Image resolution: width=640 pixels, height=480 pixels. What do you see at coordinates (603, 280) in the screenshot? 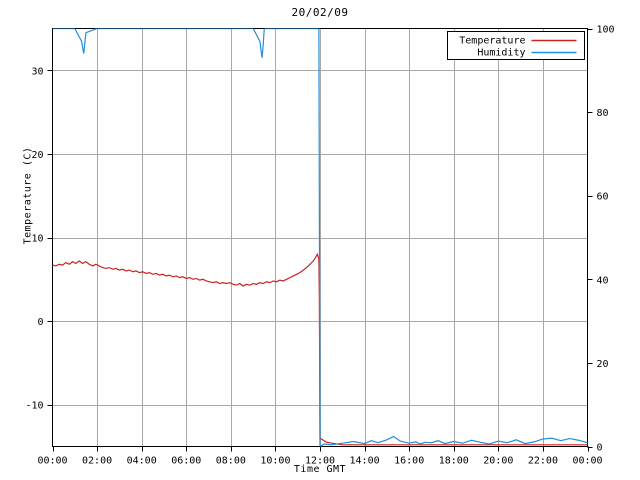
I see `y-tick-label-right: 40` at bounding box center [603, 280].